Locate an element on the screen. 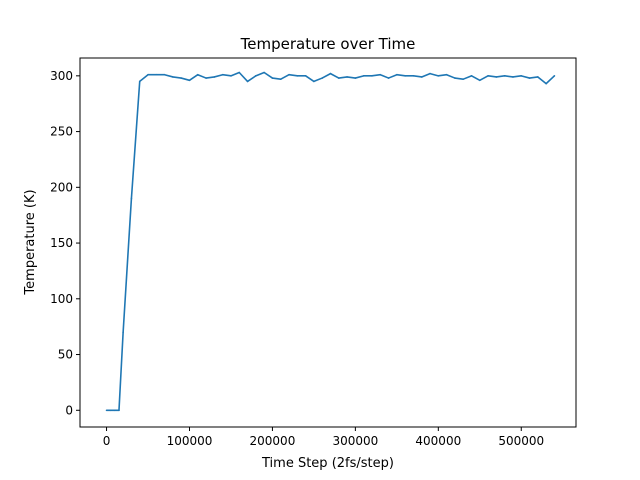 The height and width of the screenshot is (480, 640). x-tick-label: 100000 is located at coordinates (190, 441).